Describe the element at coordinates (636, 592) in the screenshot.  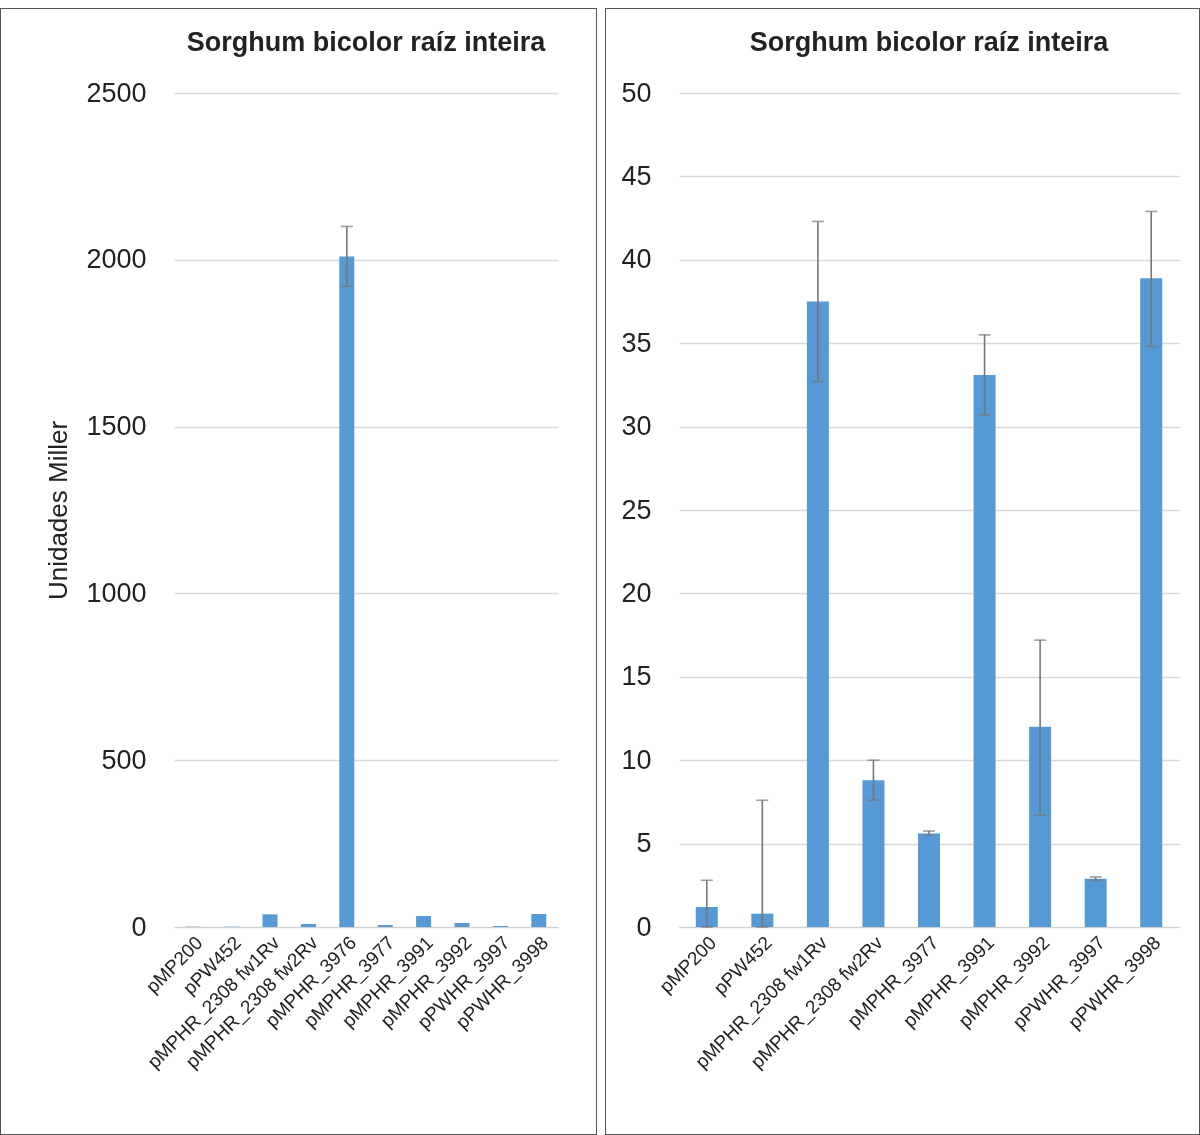
I see `y-tick-label: 20` at that location.